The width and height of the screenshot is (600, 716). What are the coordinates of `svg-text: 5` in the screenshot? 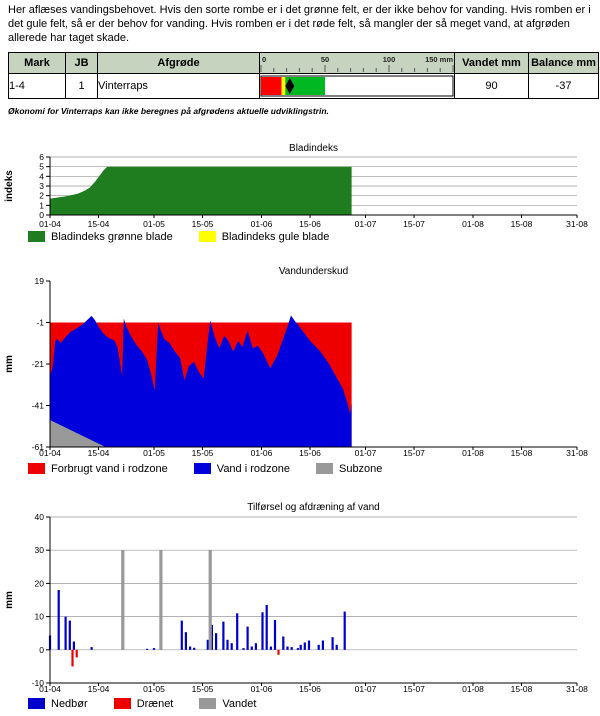 It's located at (41, 167).